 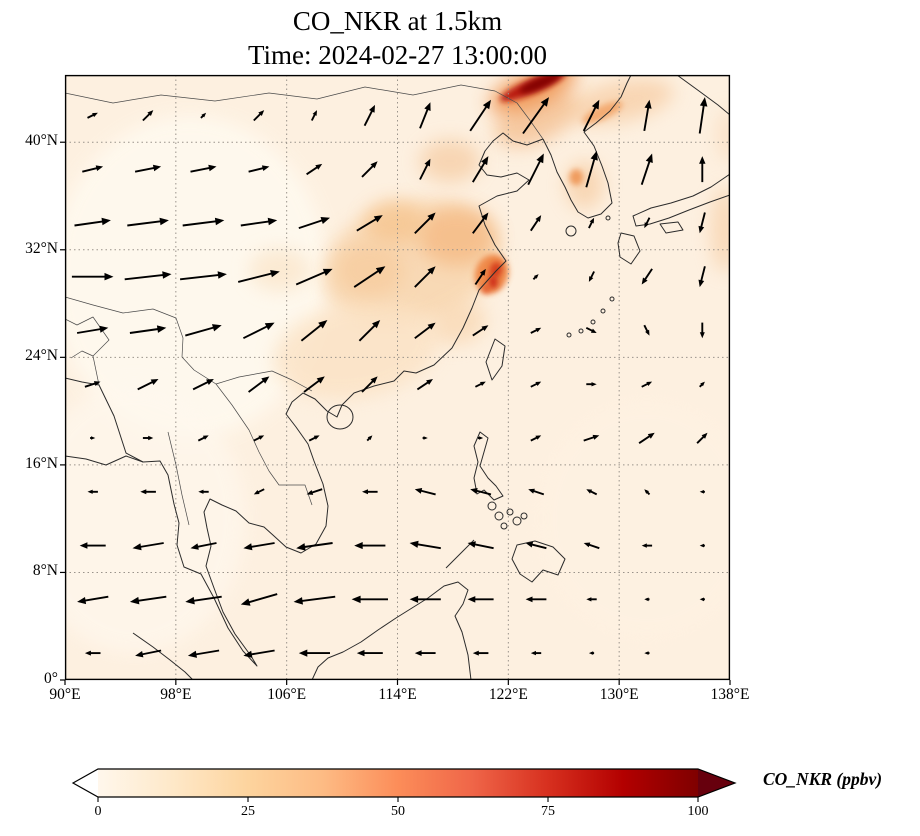 I want to click on x-tick-label: 130°E, so click(x=619, y=694).